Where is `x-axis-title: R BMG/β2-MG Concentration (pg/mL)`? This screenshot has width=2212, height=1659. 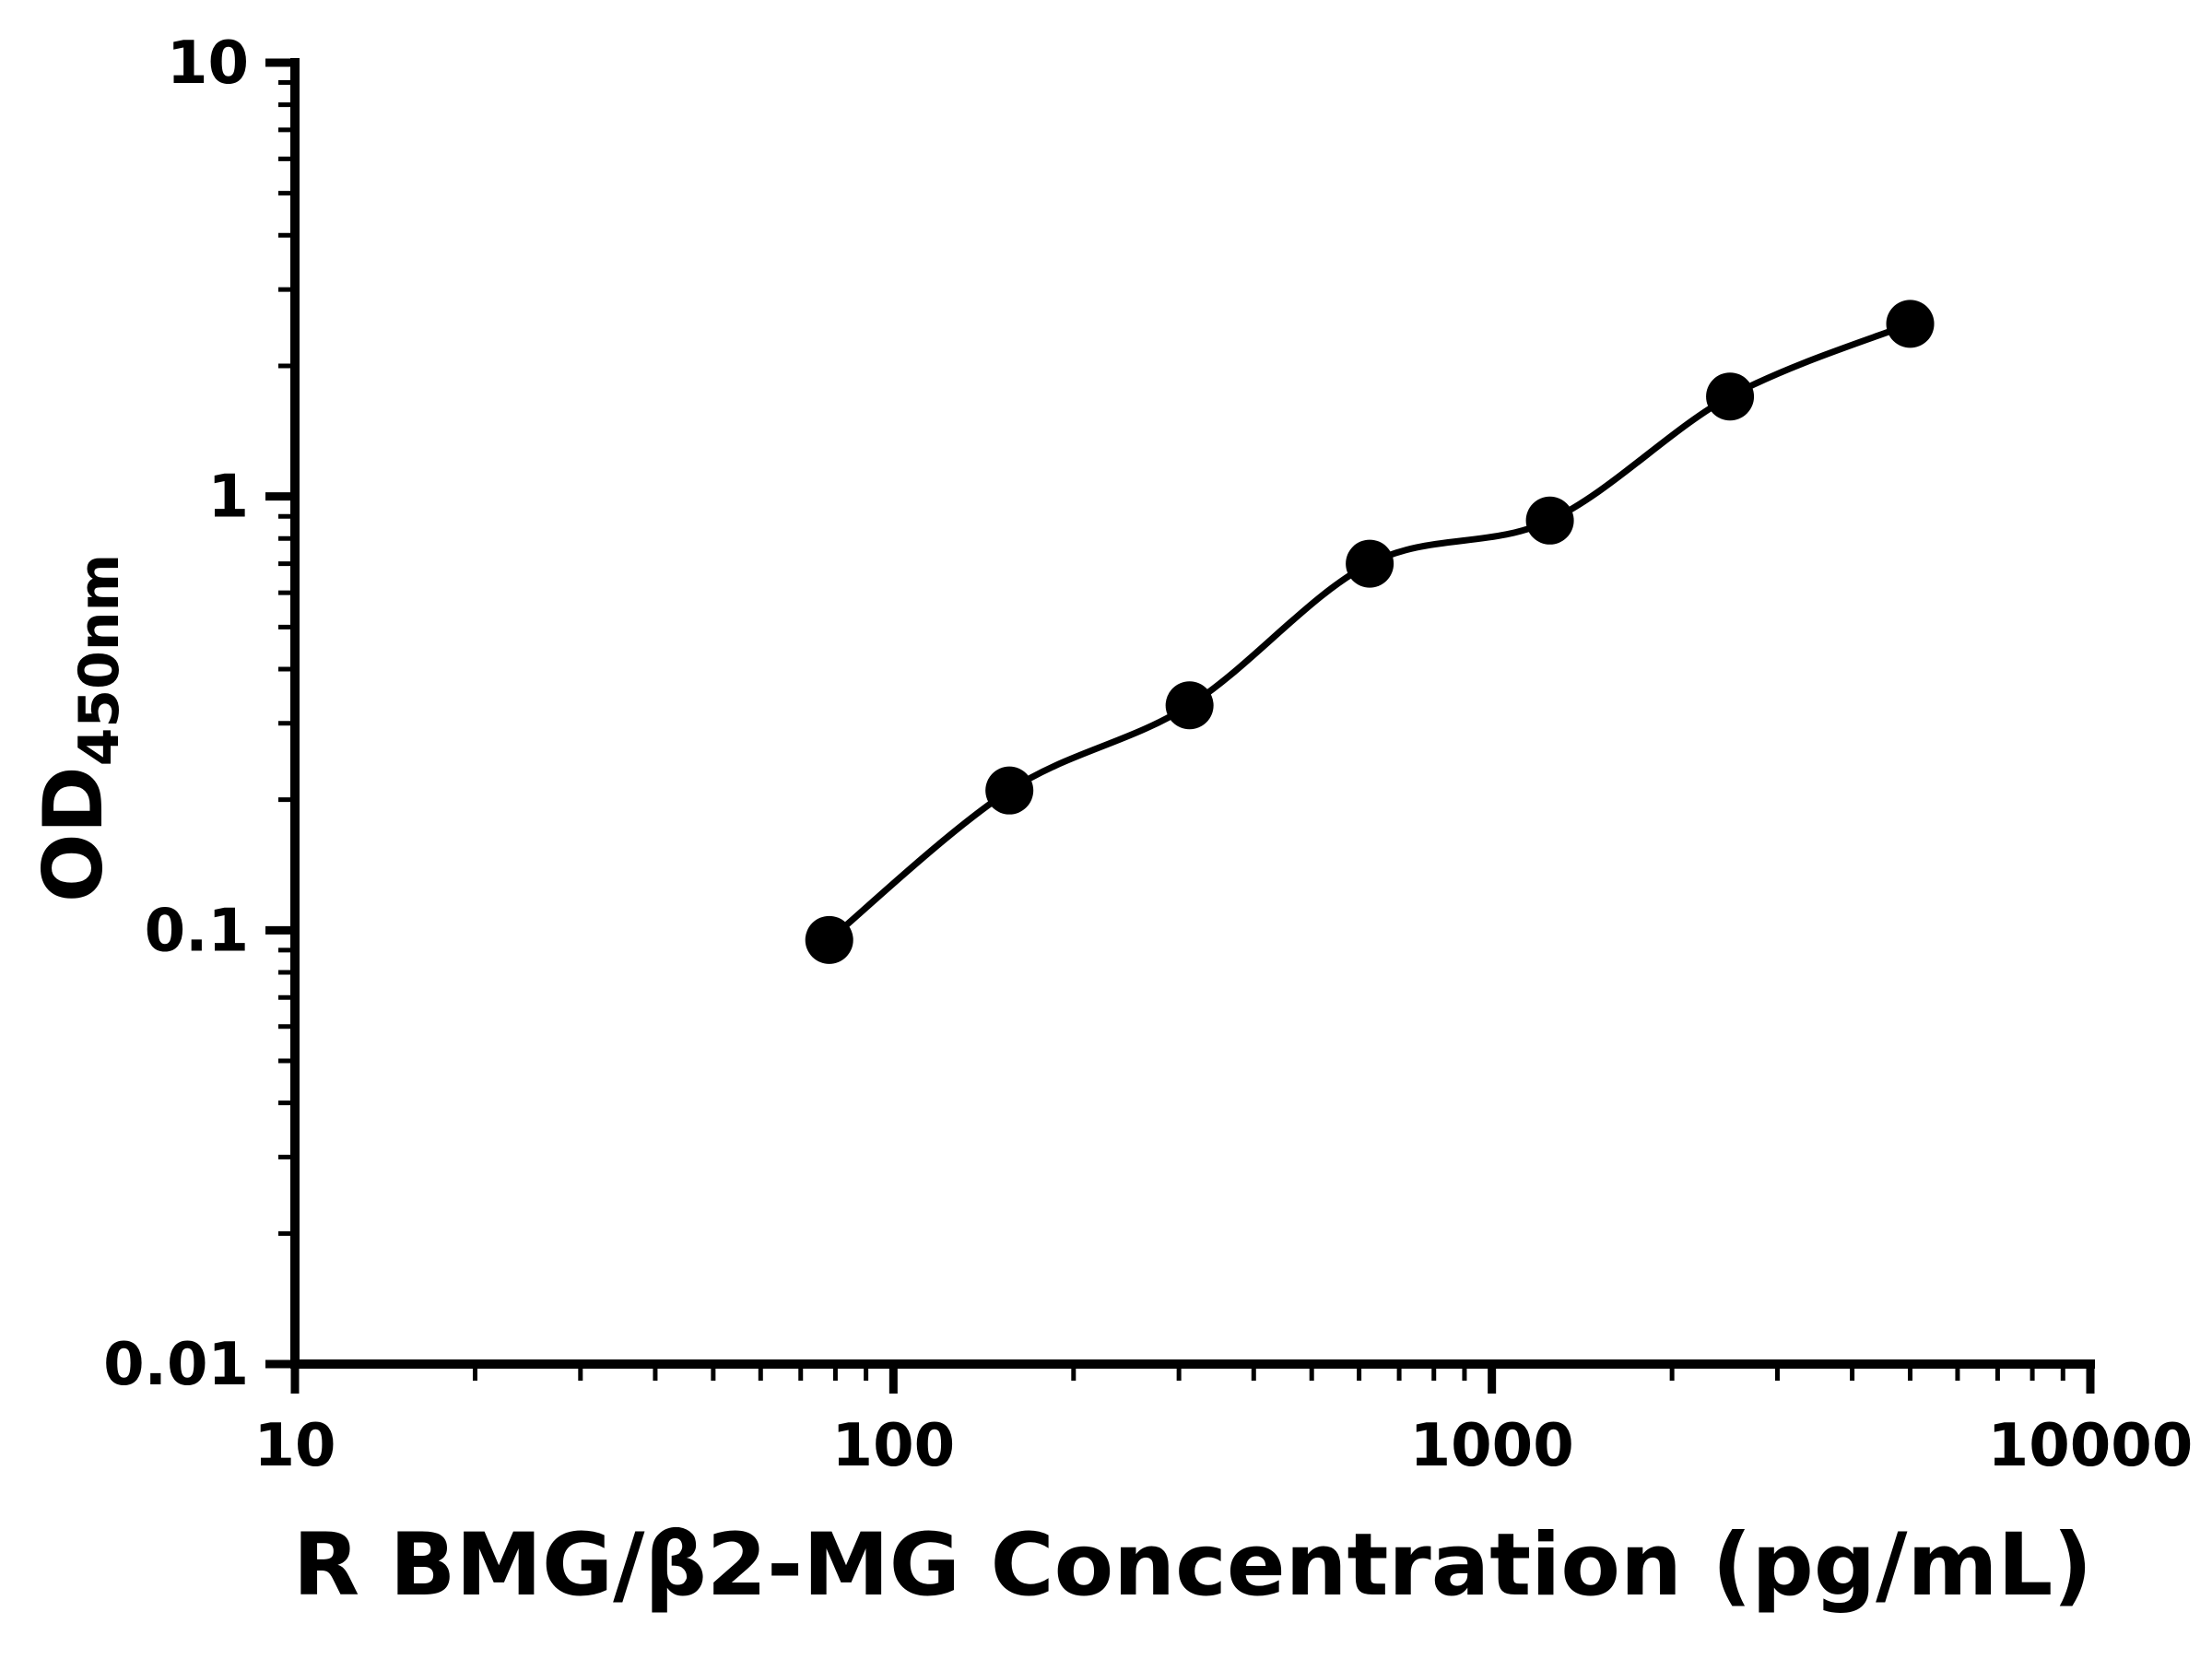 x-axis-title: R BMG/β2-MG Concentration (pg/mL) is located at coordinates (1193, 1565).